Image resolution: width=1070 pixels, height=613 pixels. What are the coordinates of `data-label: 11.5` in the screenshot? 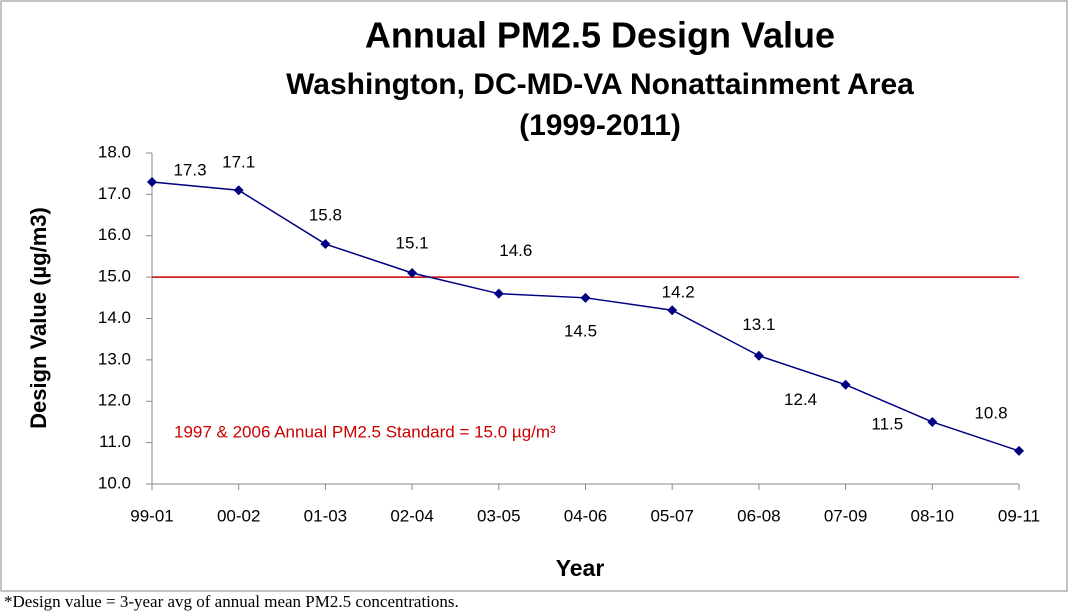 It's located at (887, 423).